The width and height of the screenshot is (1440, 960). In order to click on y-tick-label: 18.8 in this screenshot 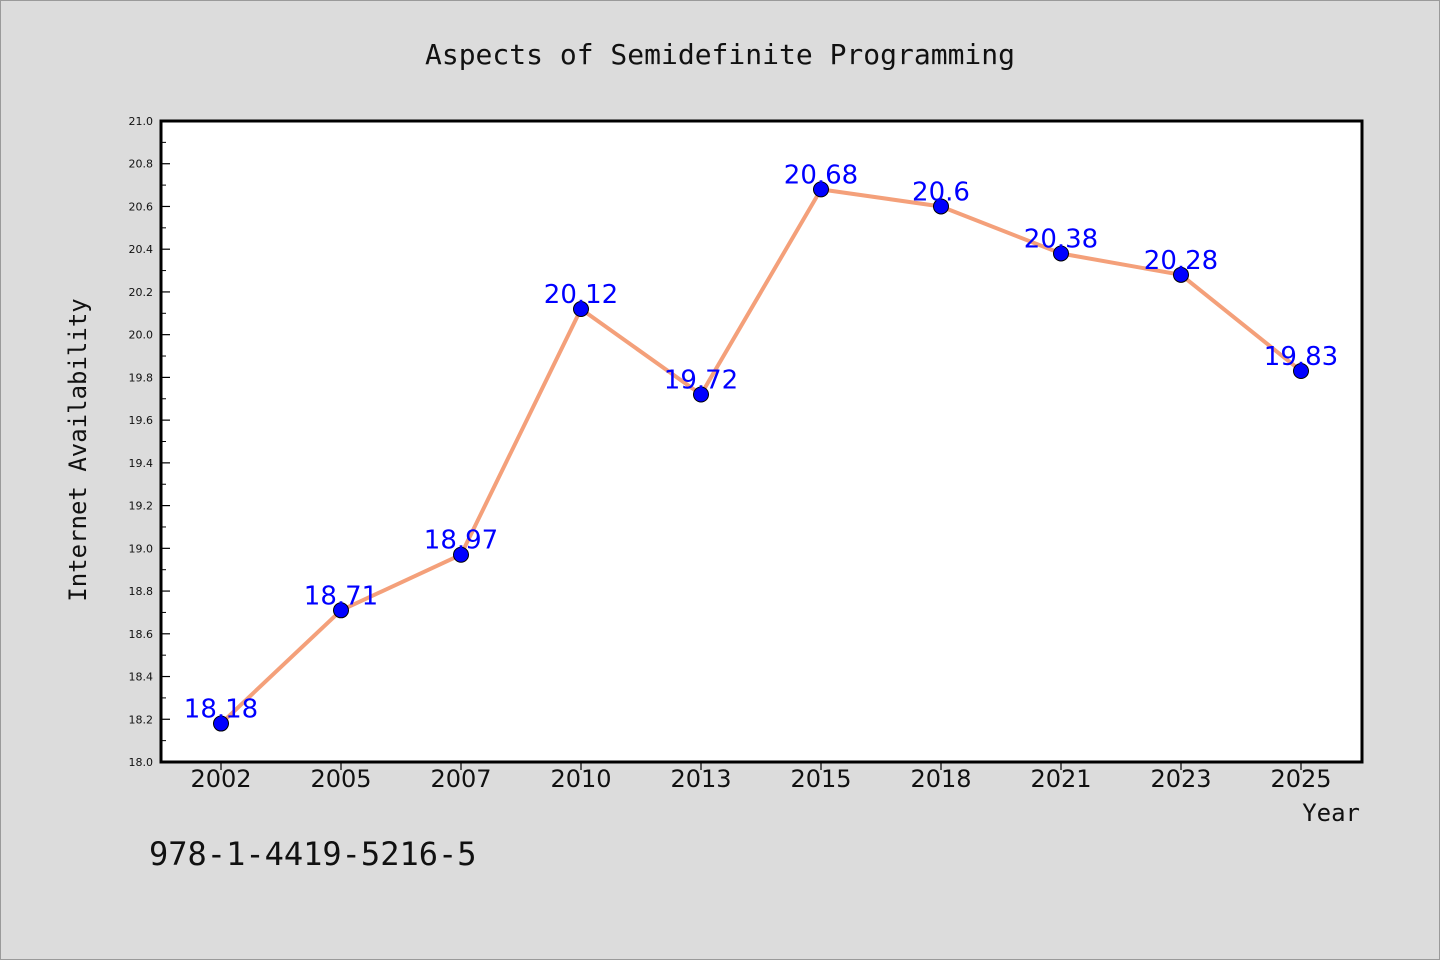, I will do `click(141, 591)`.